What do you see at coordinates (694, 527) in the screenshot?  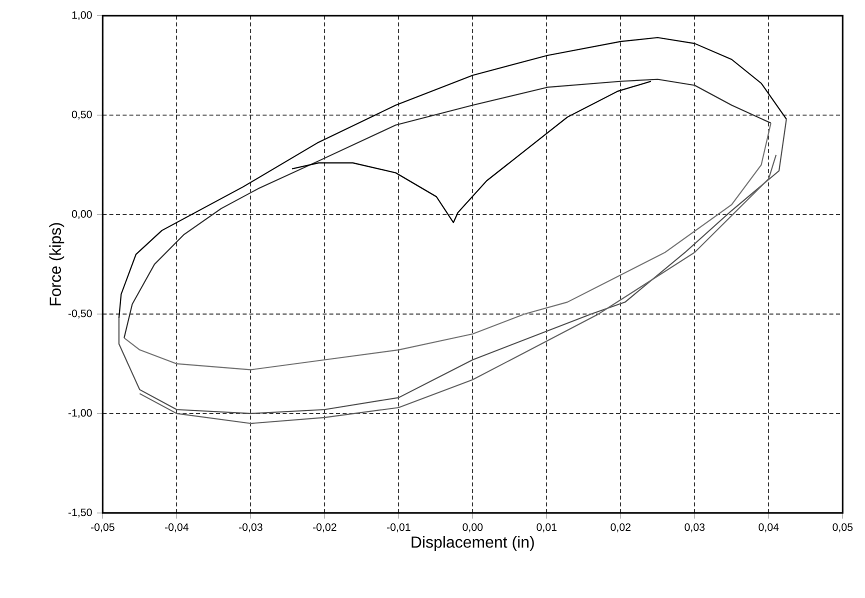 I see `x-tick-label: 0,03` at bounding box center [694, 527].